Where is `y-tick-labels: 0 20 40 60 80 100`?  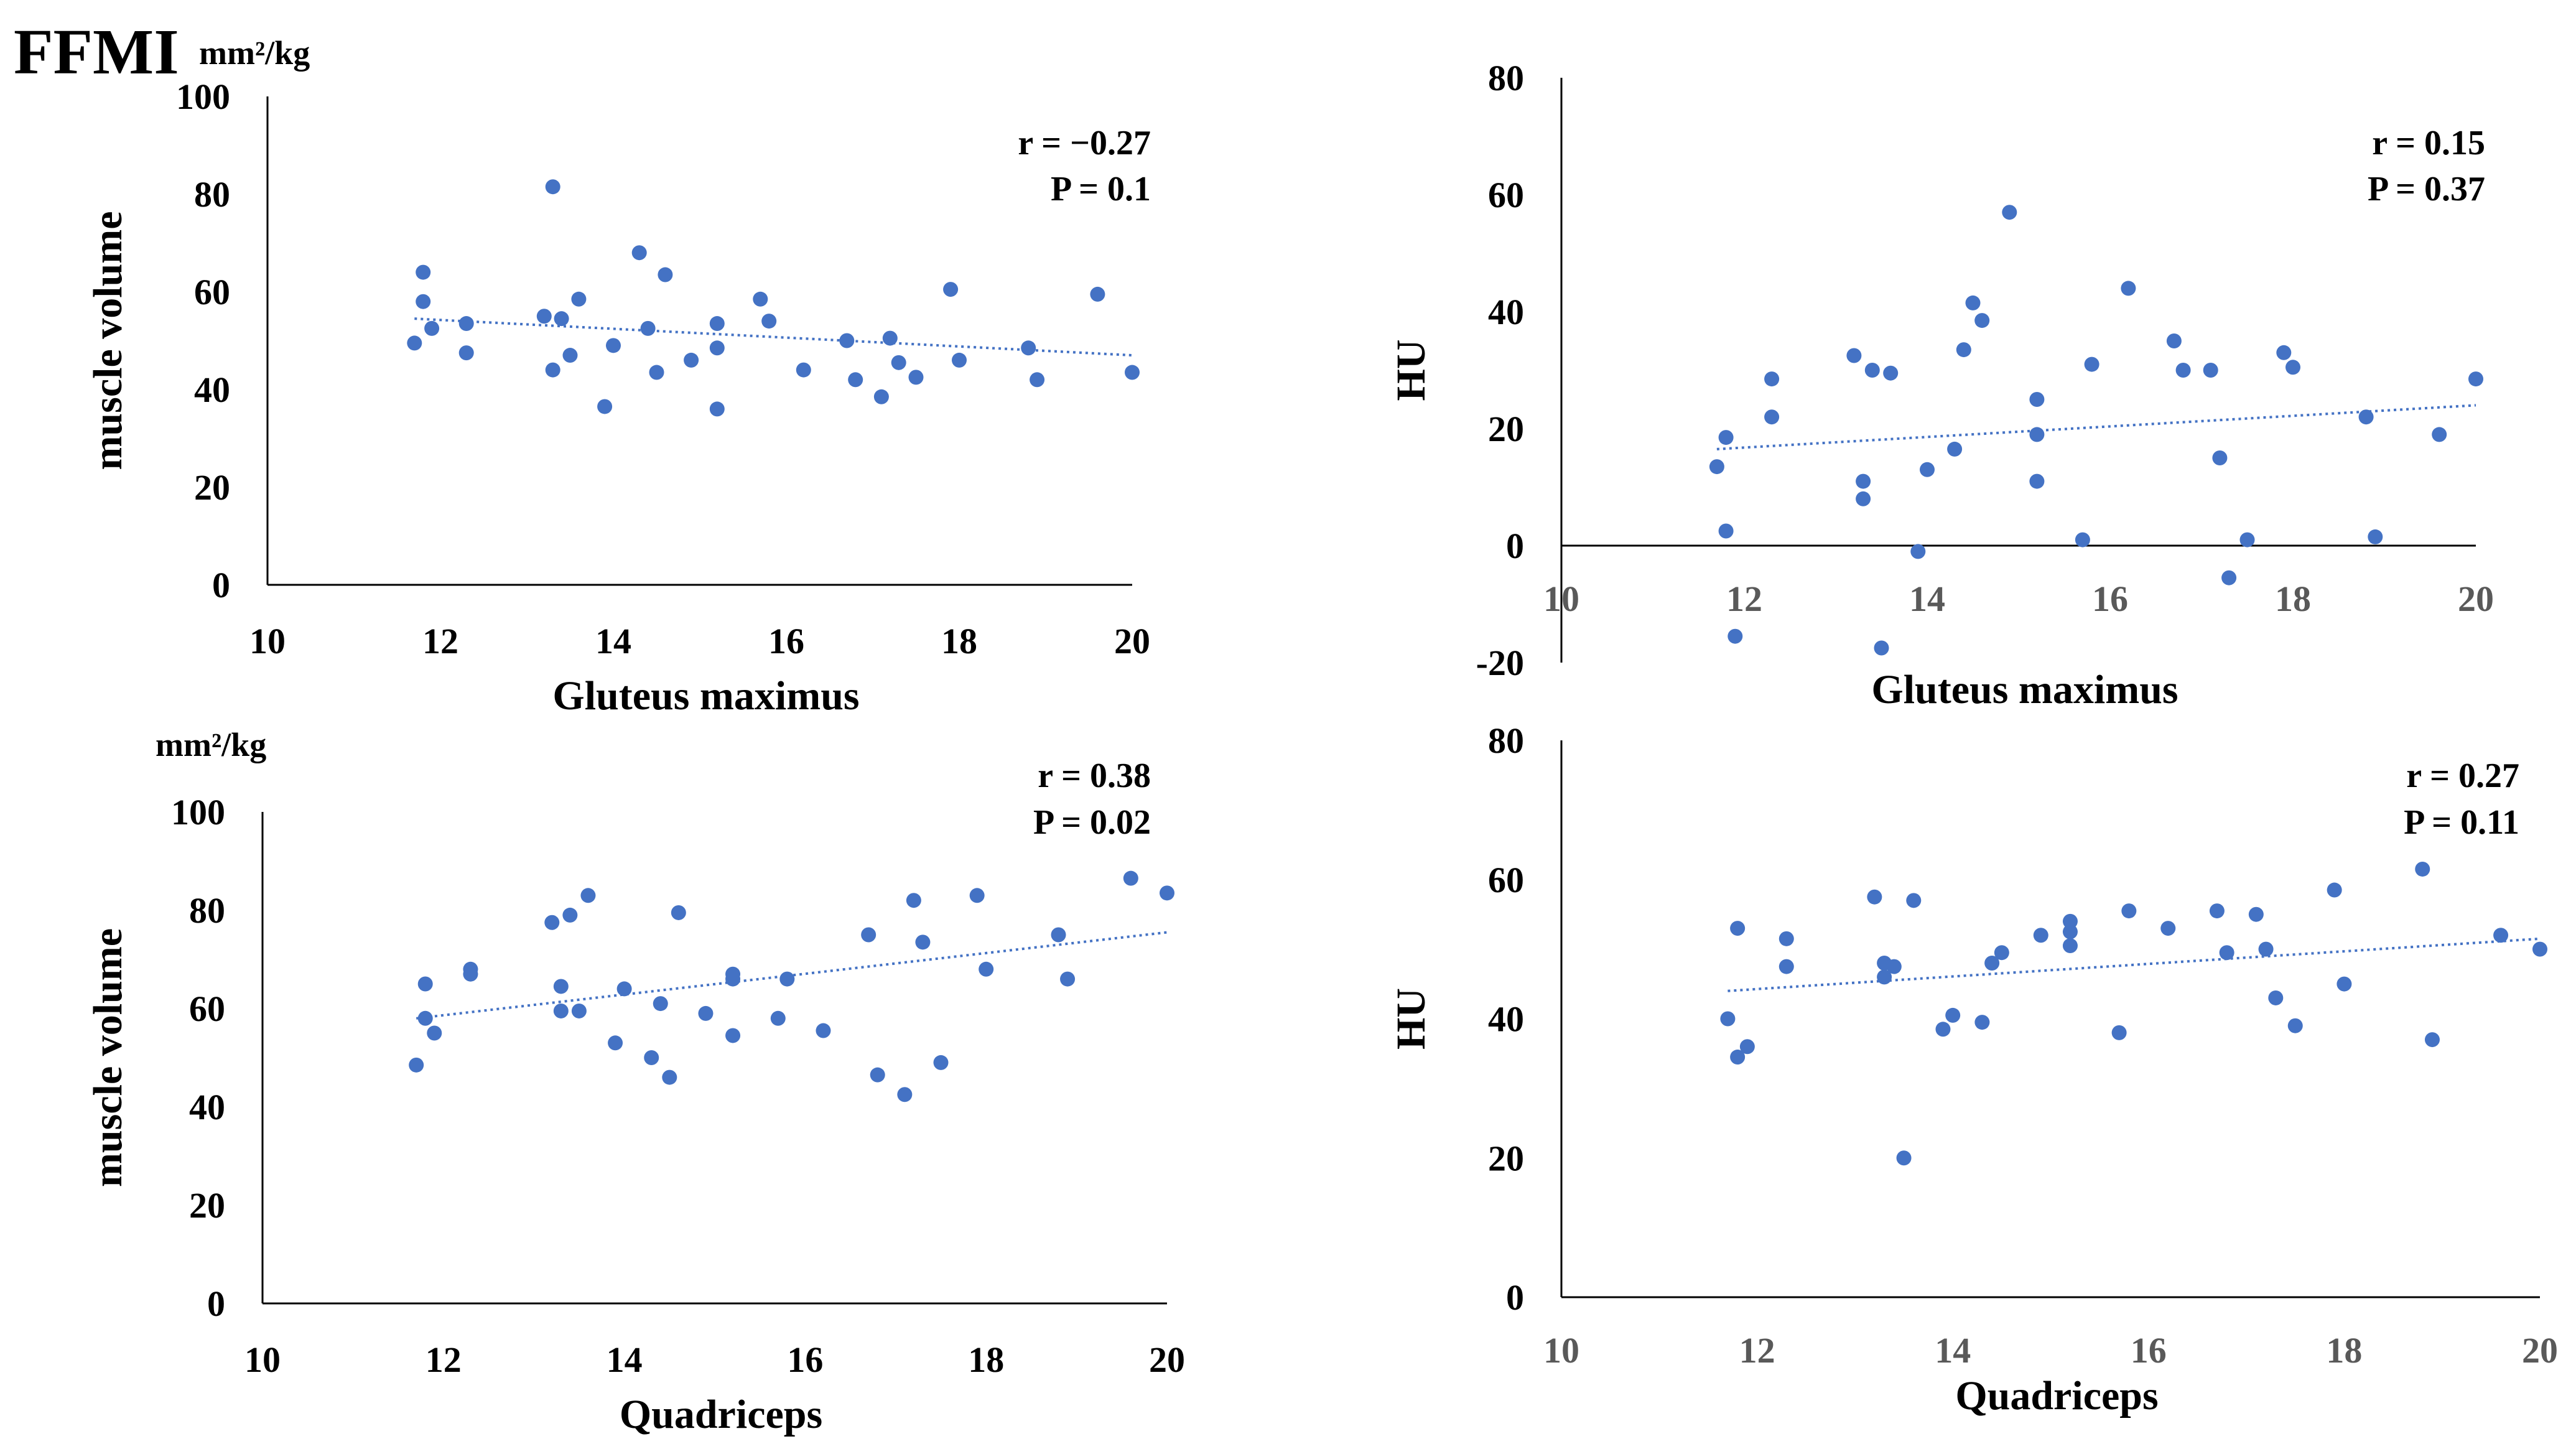
y-tick-labels: 0 20 40 60 80 100 is located at coordinates (198, 1058).